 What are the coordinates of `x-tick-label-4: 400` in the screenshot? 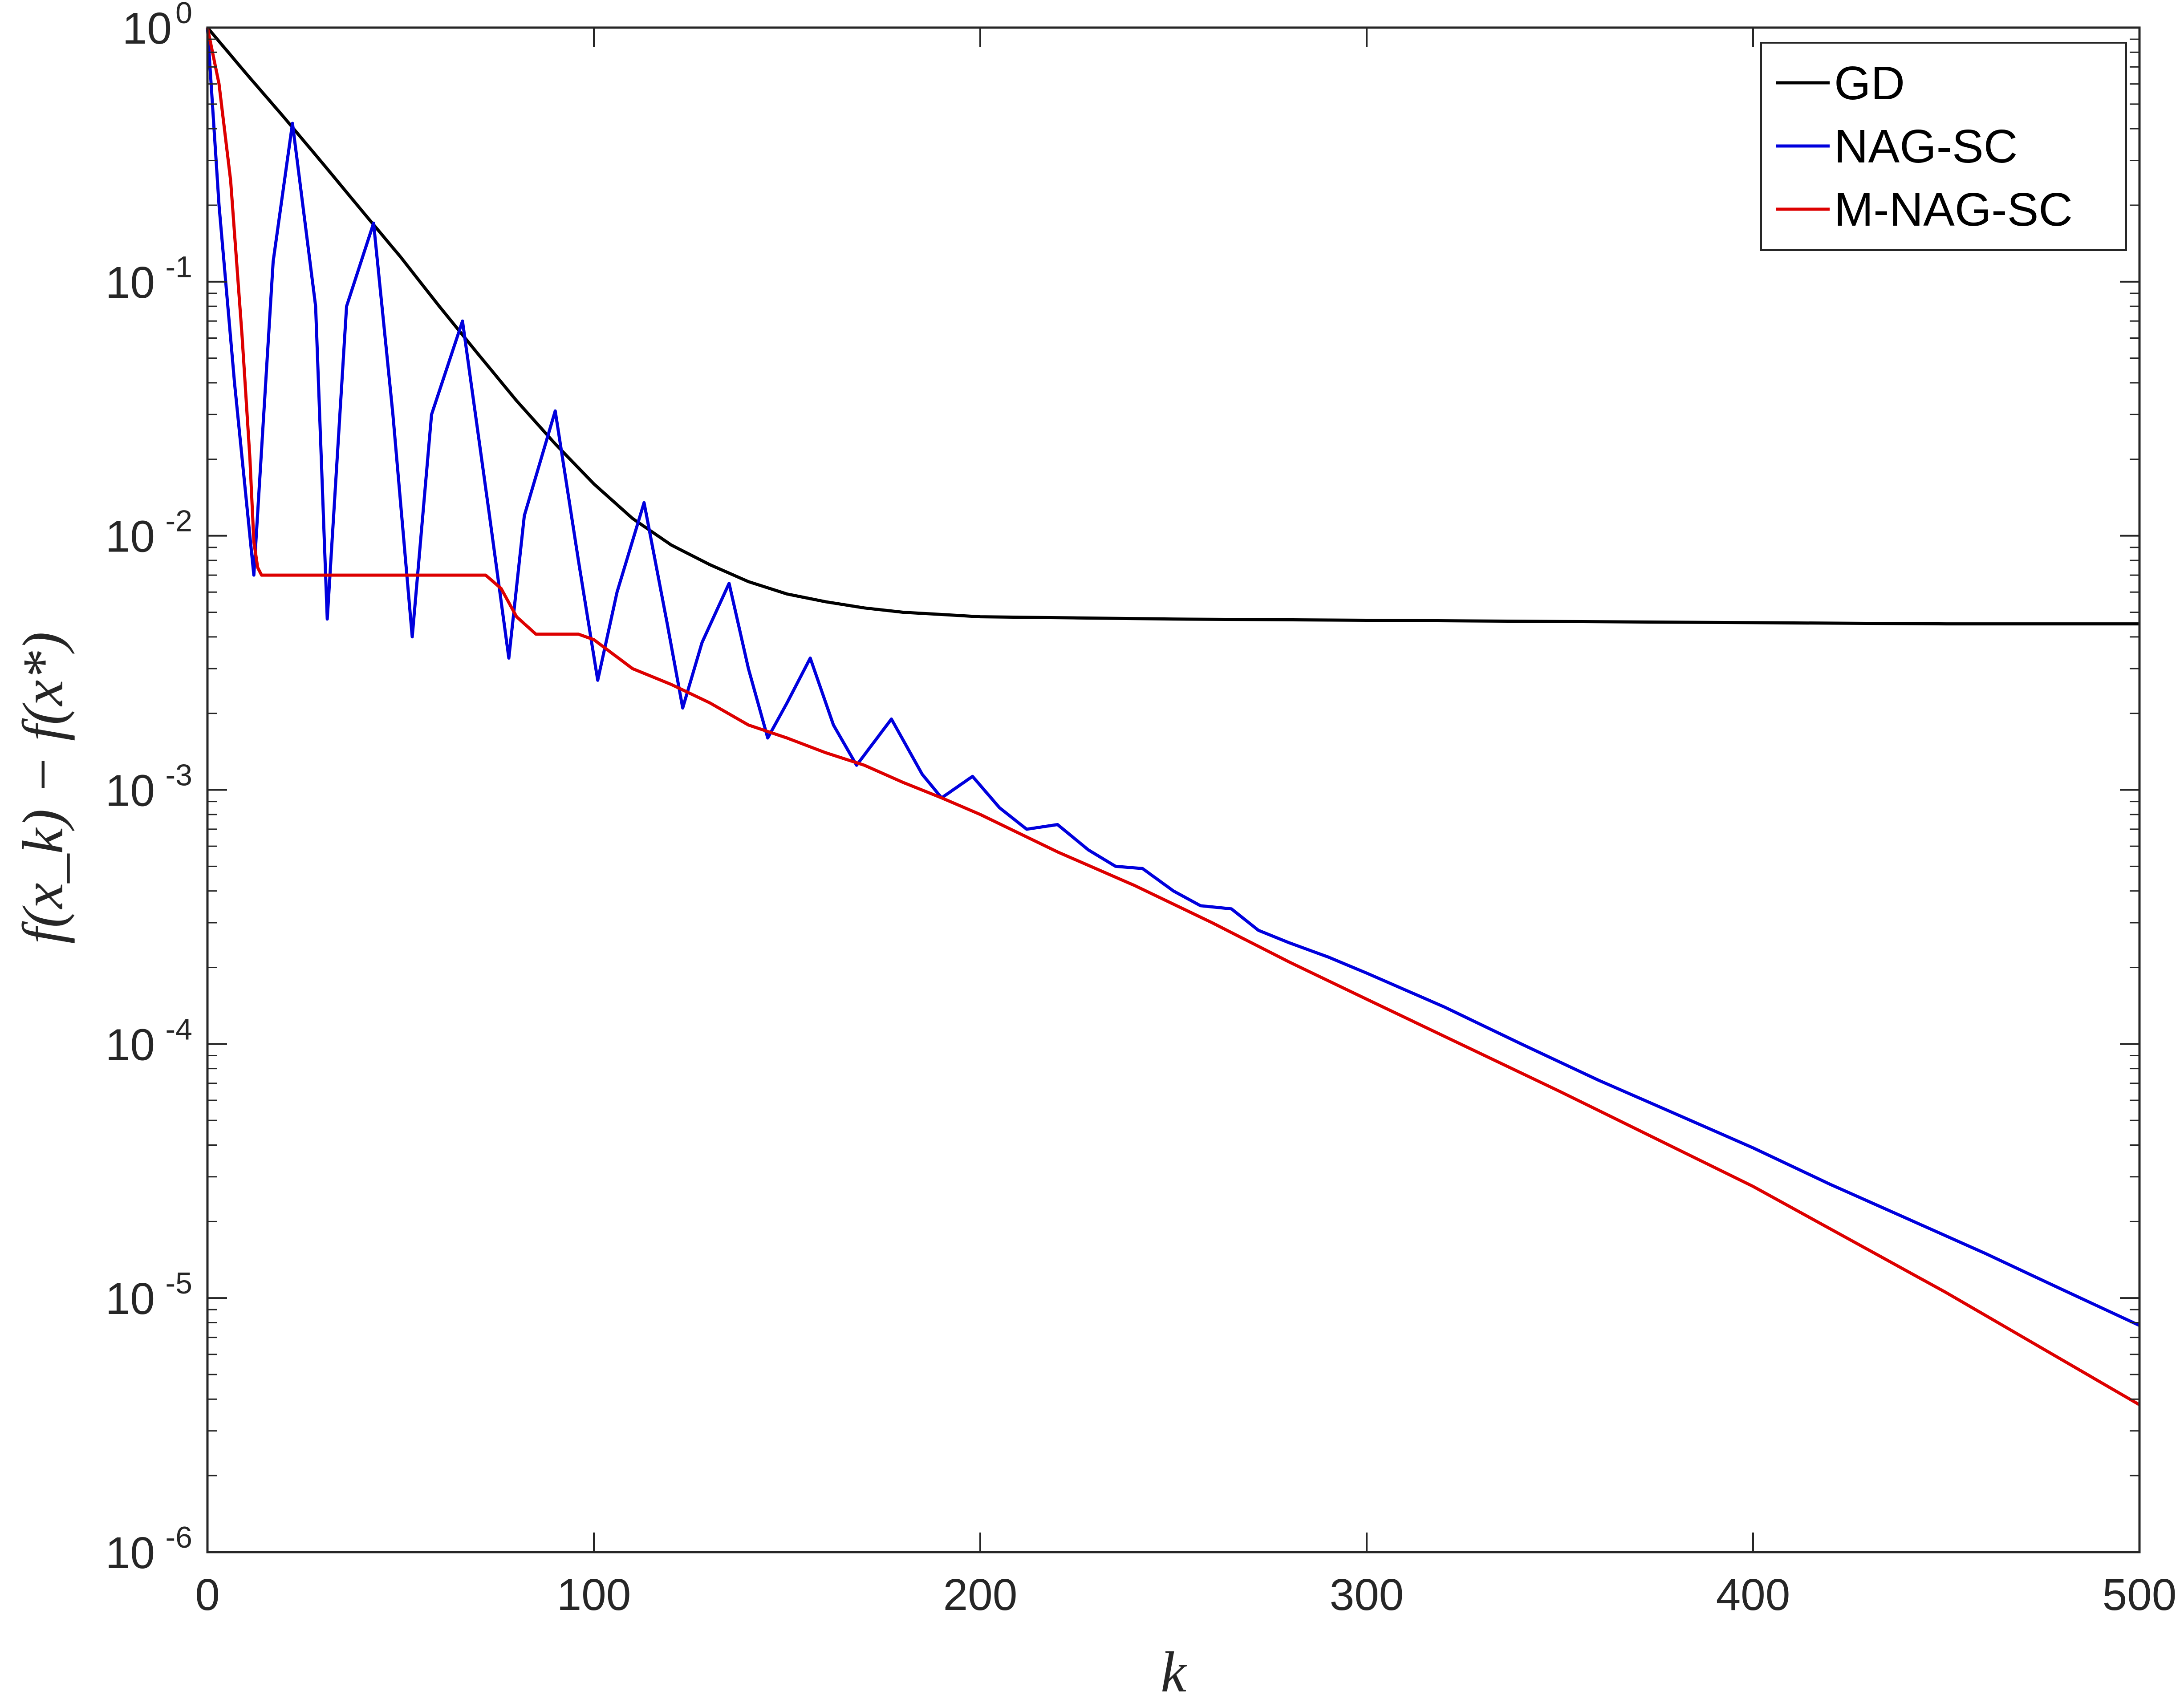 It's located at (1753, 1595).